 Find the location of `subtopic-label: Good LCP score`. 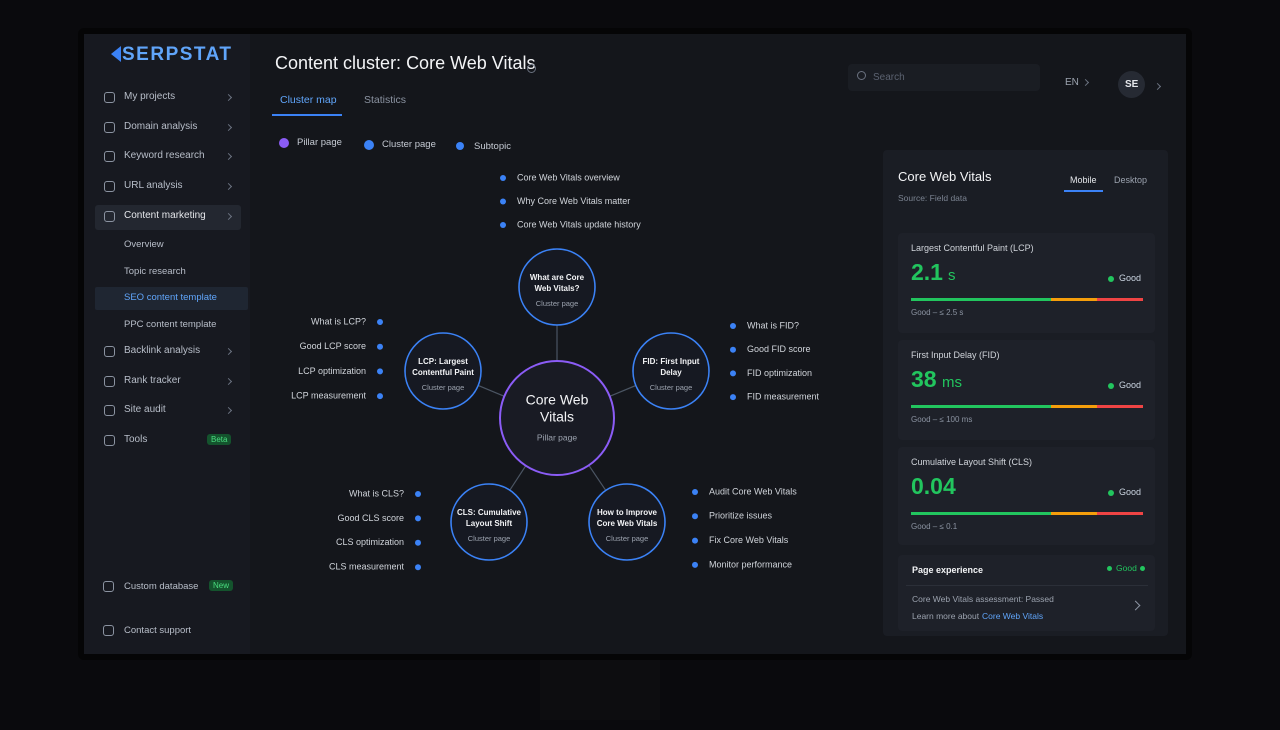

subtopic-label: Good LCP score is located at coordinates (333, 346).